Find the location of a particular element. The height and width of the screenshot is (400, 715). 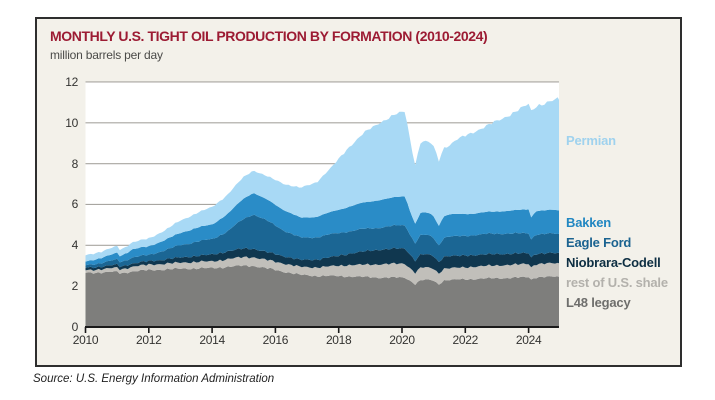

area-rest-of-u-s-shale is located at coordinates (322, 270).